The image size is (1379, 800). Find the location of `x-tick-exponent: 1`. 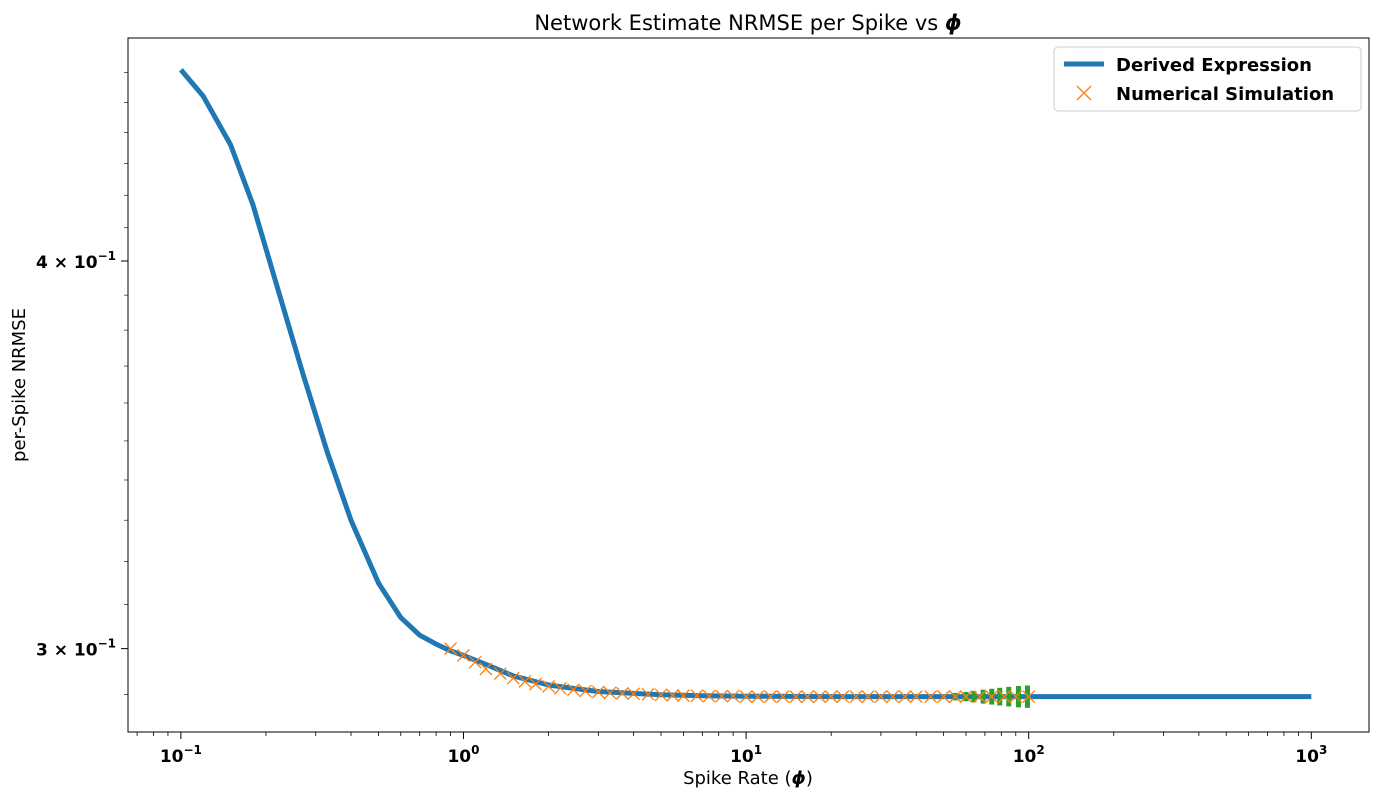

x-tick-exponent: 1 is located at coordinates (758, 750).